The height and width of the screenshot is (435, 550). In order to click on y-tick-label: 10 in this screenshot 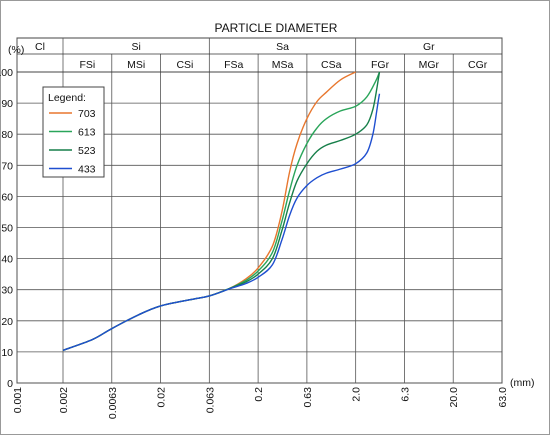, I will do `click(7, 353)`.